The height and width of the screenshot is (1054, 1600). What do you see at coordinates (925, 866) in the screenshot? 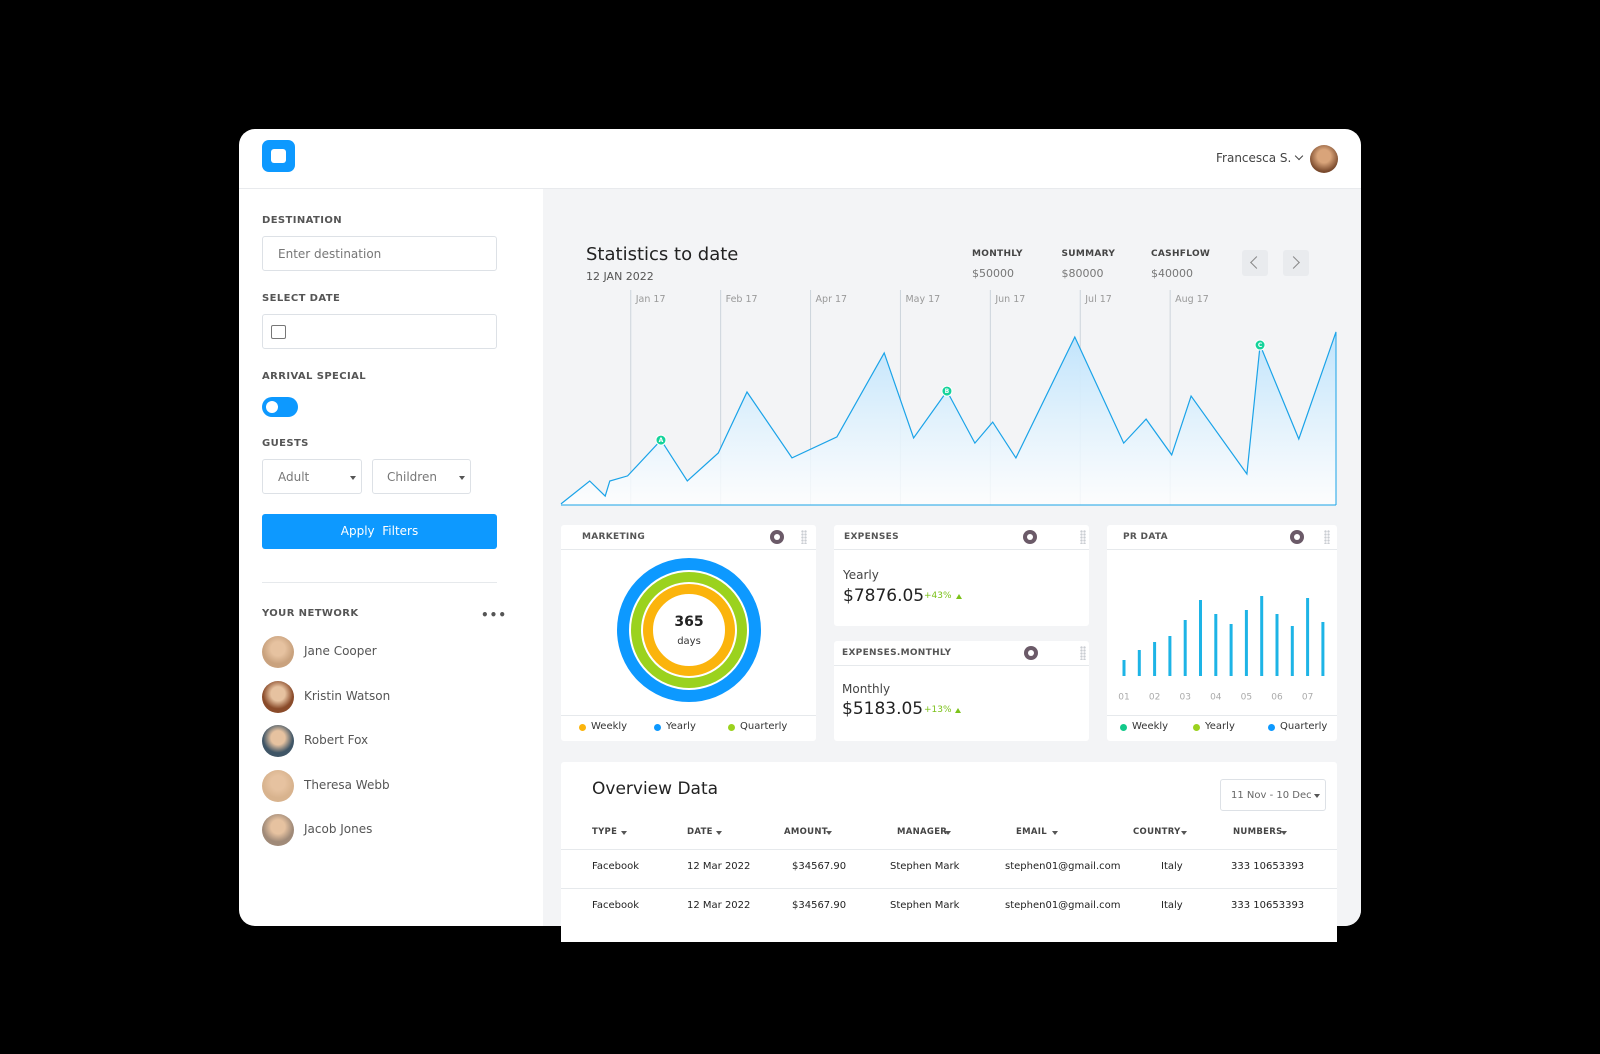
I see `table-cell: Stephen Mark` at bounding box center [925, 866].